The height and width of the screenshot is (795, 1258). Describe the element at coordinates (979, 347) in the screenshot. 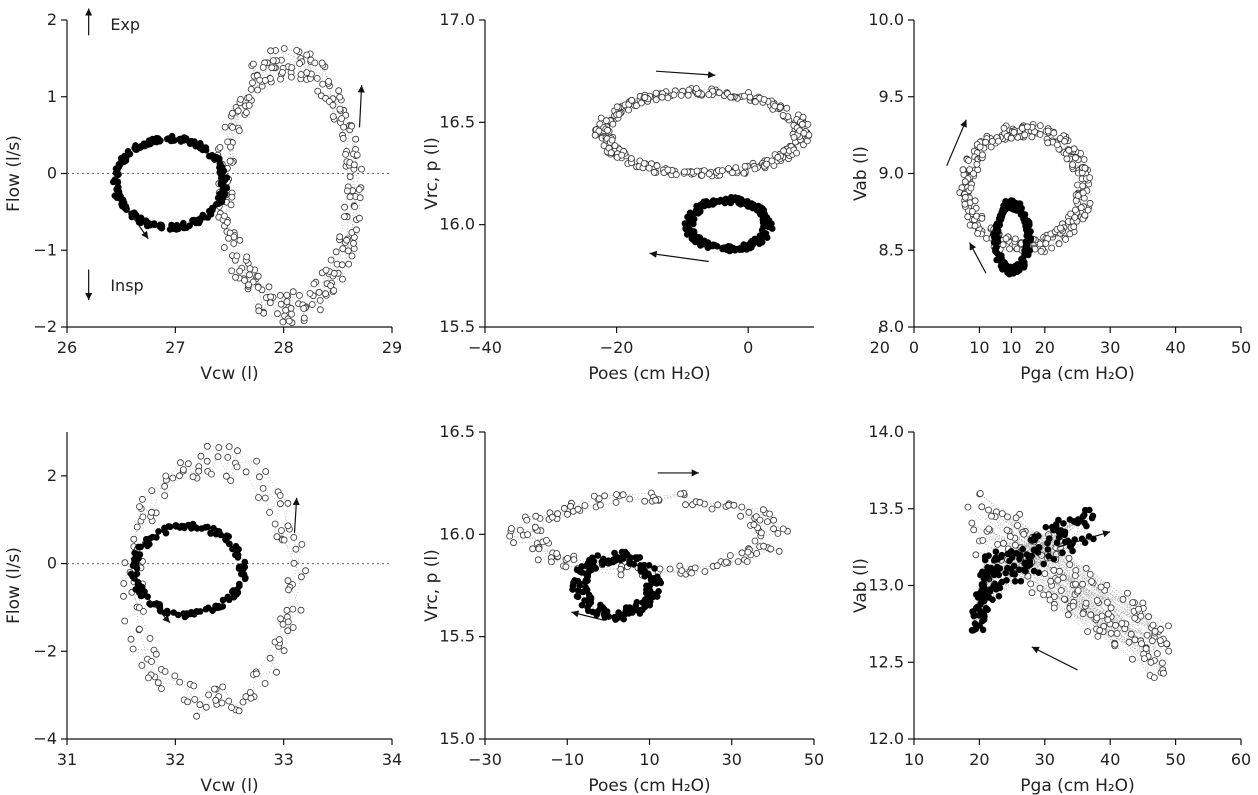

I see `x-tick-label: 10` at that location.